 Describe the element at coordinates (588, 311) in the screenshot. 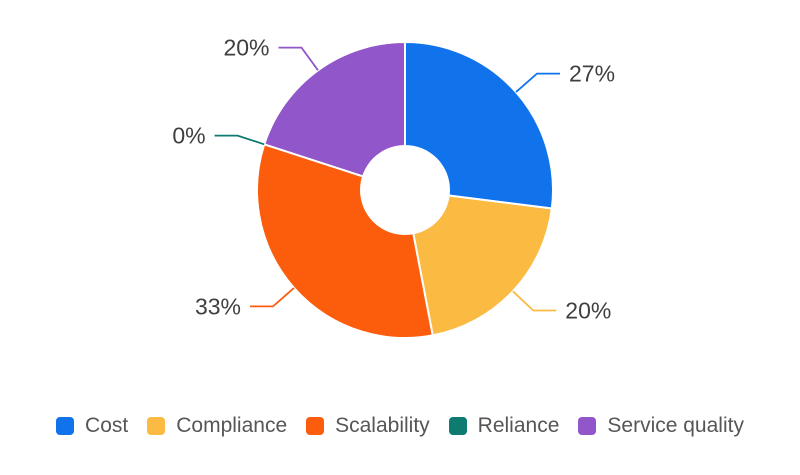

I see `percentage-label-compliance: 20%` at that location.